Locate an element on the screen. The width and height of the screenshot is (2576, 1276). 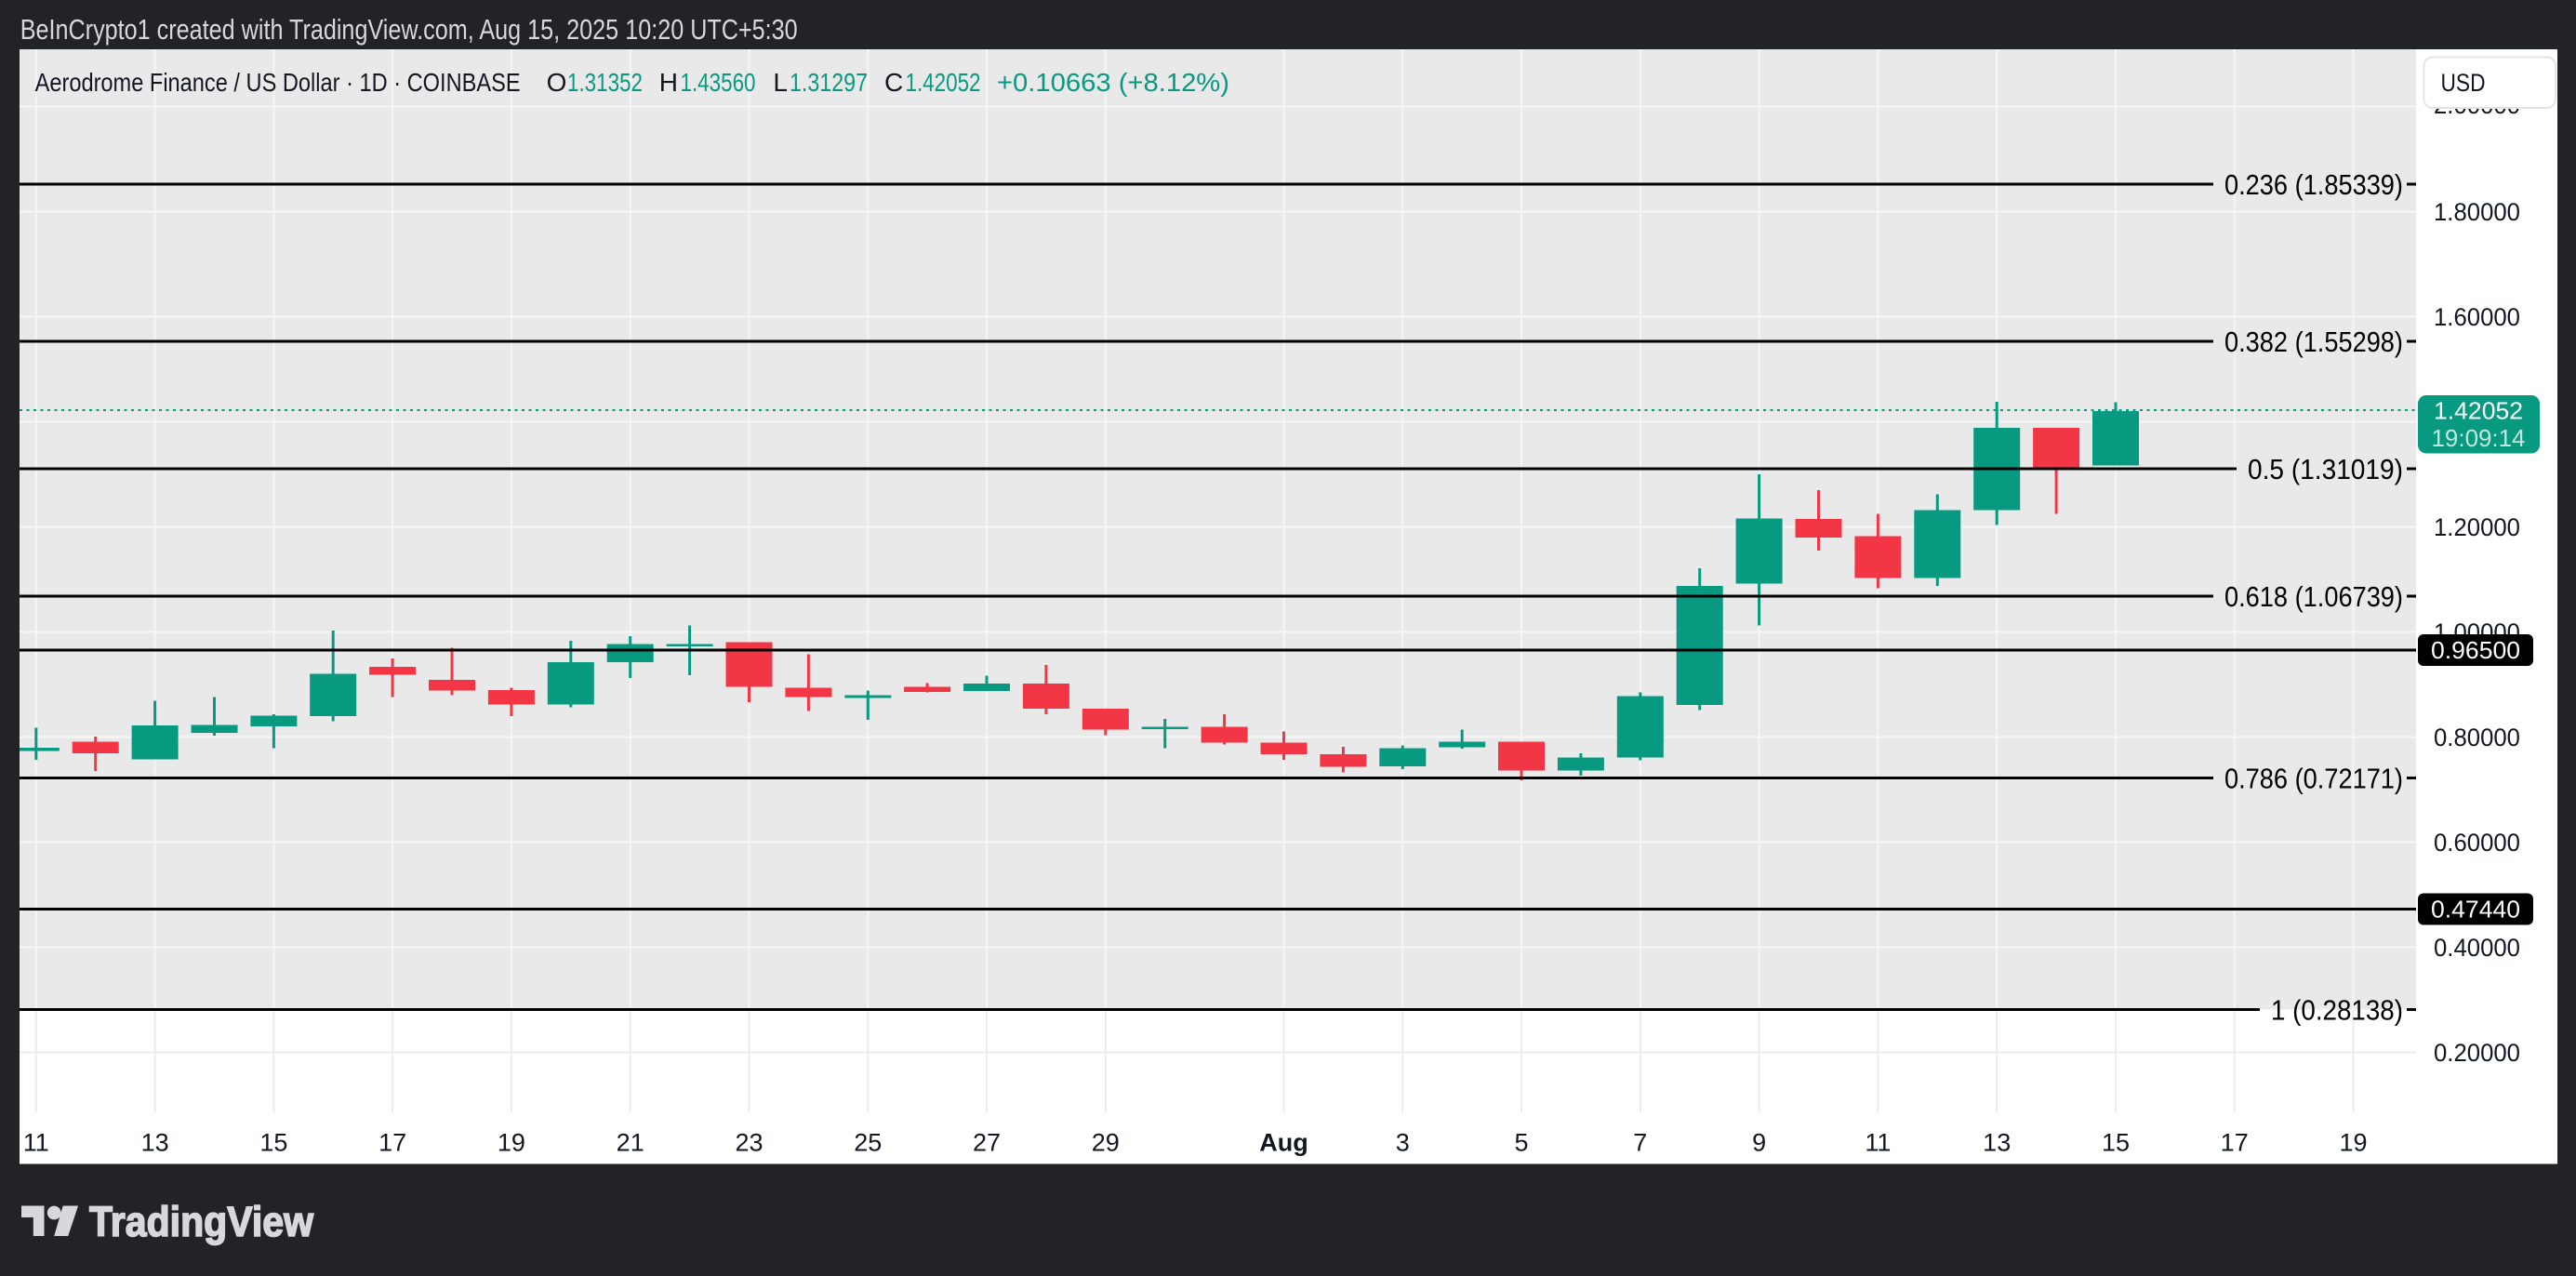
svg-text: 27 is located at coordinates (987, 1143).